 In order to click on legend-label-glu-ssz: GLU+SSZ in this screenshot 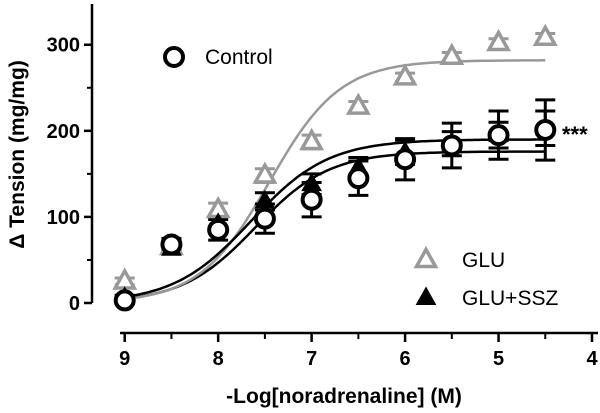, I will do `click(510, 298)`.